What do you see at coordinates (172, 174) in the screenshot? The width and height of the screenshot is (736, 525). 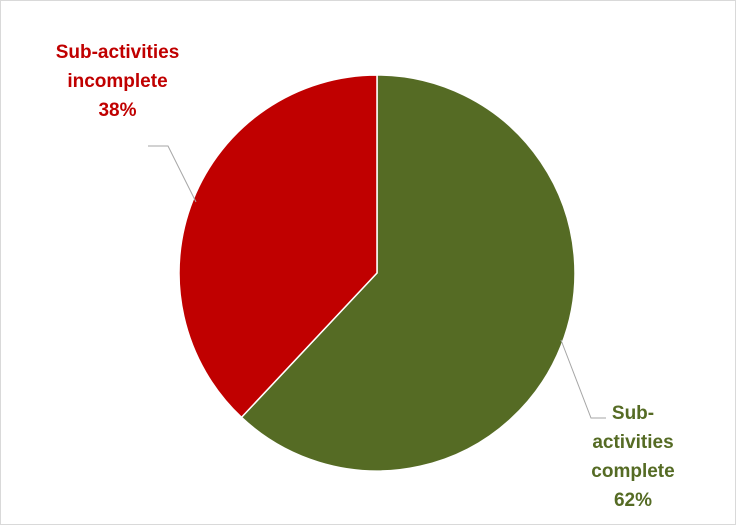 I see `leader-line-incomplete` at bounding box center [172, 174].